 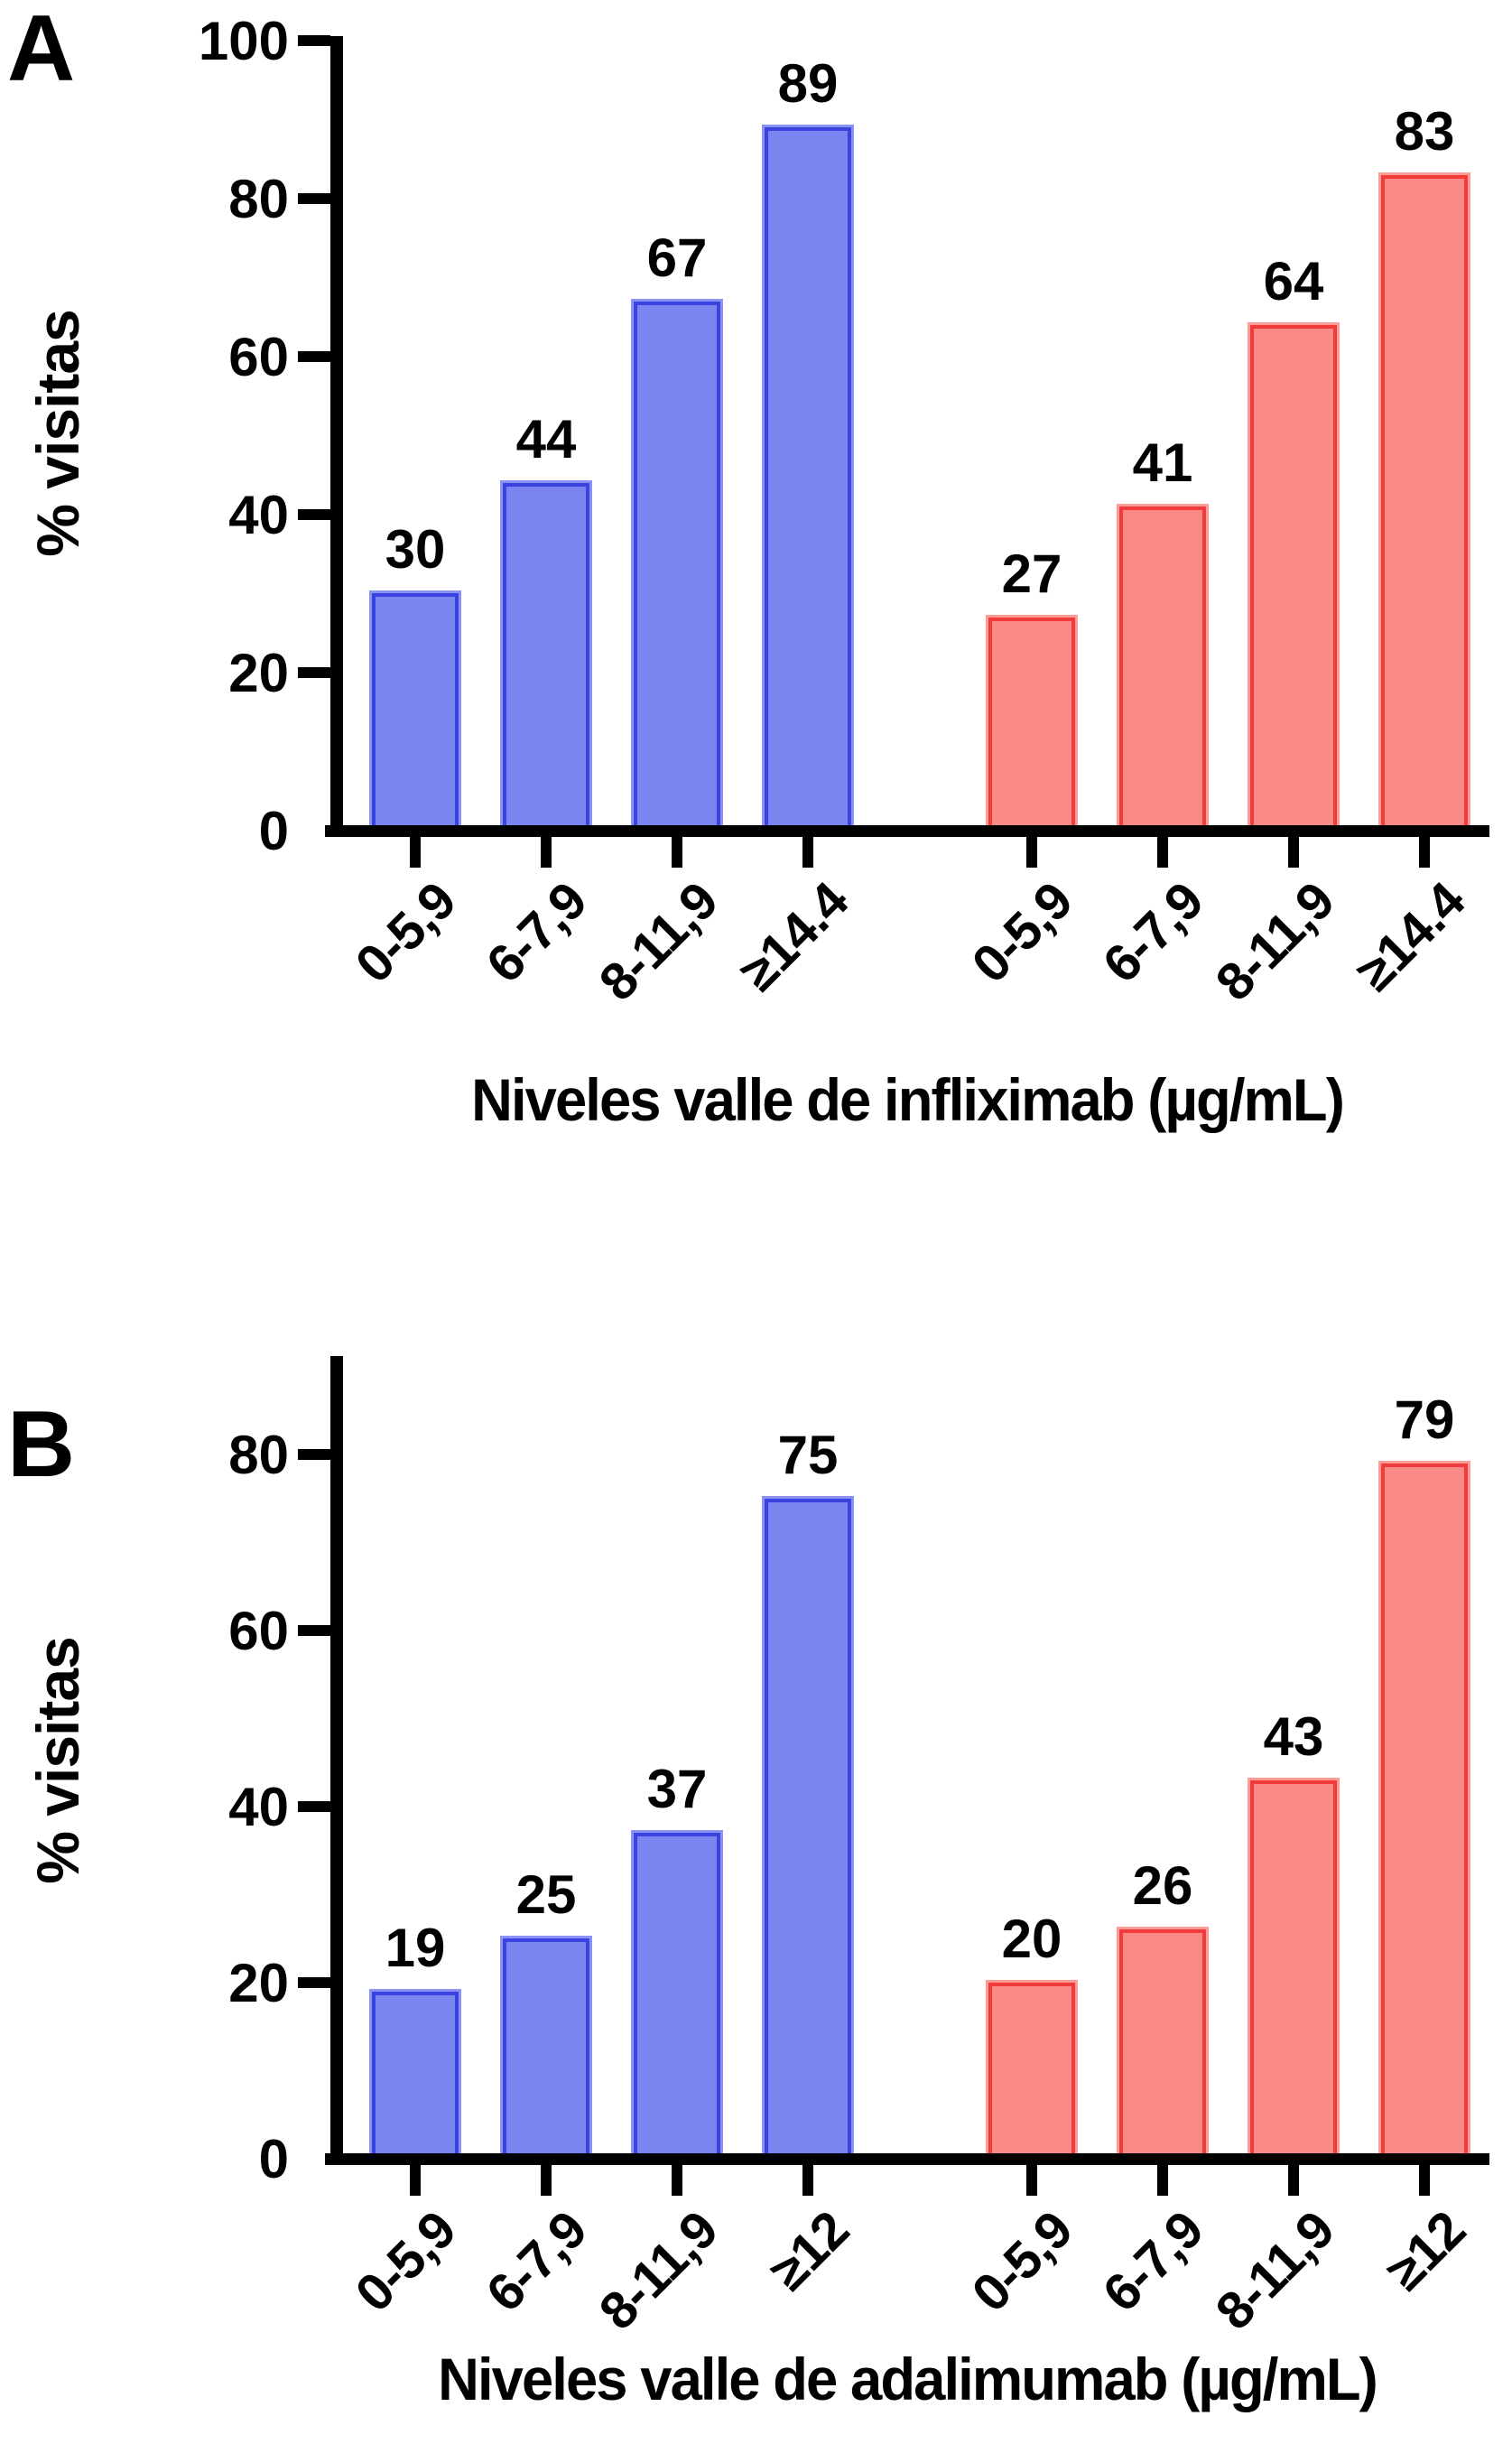 What do you see at coordinates (57, 1761) in the screenshot?
I see `panel-b-y-axis-title: % visitas` at bounding box center [57, 1761].